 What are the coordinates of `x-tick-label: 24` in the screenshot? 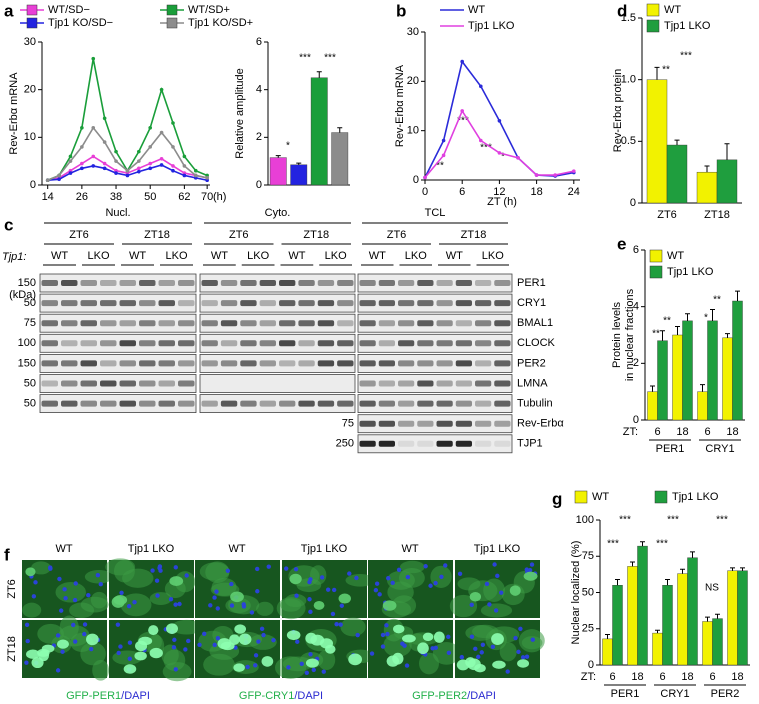 It's located at (574, 192).